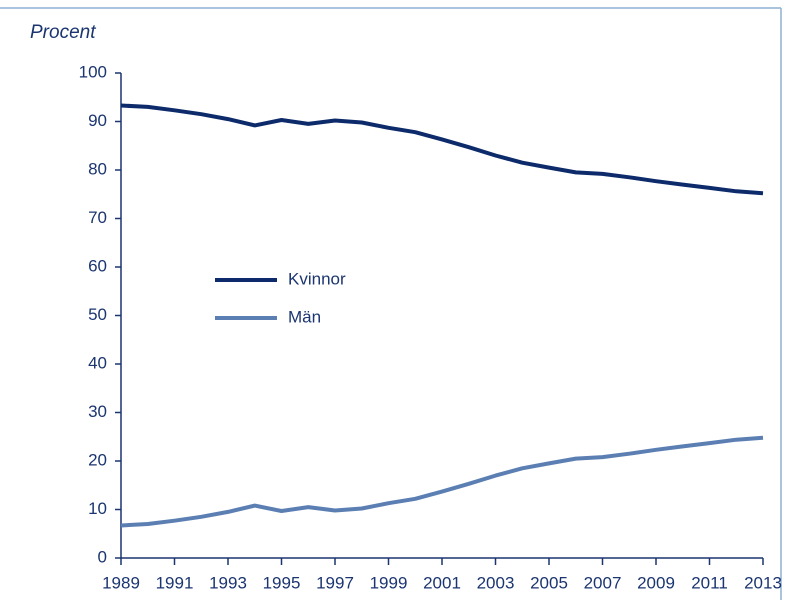  Describe the element at coordinates (102, 556) in the screenshot. I see `y-tick-label: 0` at that location.